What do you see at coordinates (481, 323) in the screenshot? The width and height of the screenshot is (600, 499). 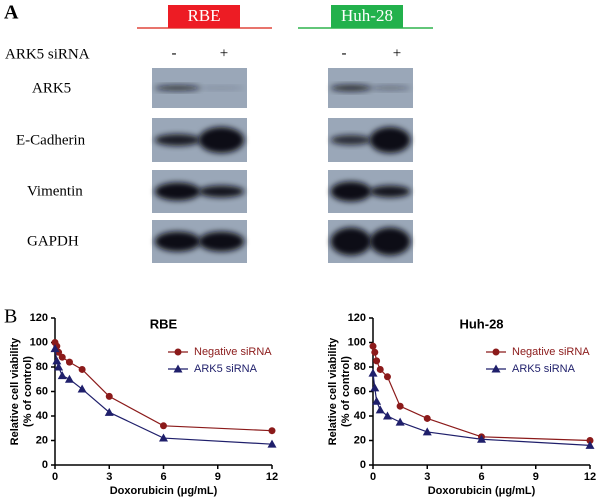 I see `chart-title: Huh-28` at bounding box center [481, 323].